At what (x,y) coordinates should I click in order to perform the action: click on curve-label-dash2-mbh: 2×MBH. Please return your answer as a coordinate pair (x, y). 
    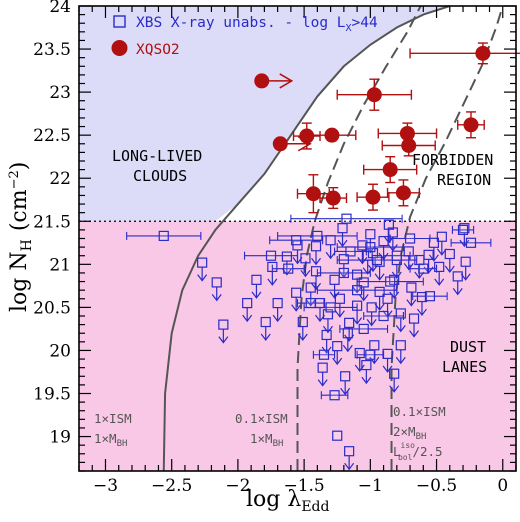
    Looking at the image, I should click on (409, 433).